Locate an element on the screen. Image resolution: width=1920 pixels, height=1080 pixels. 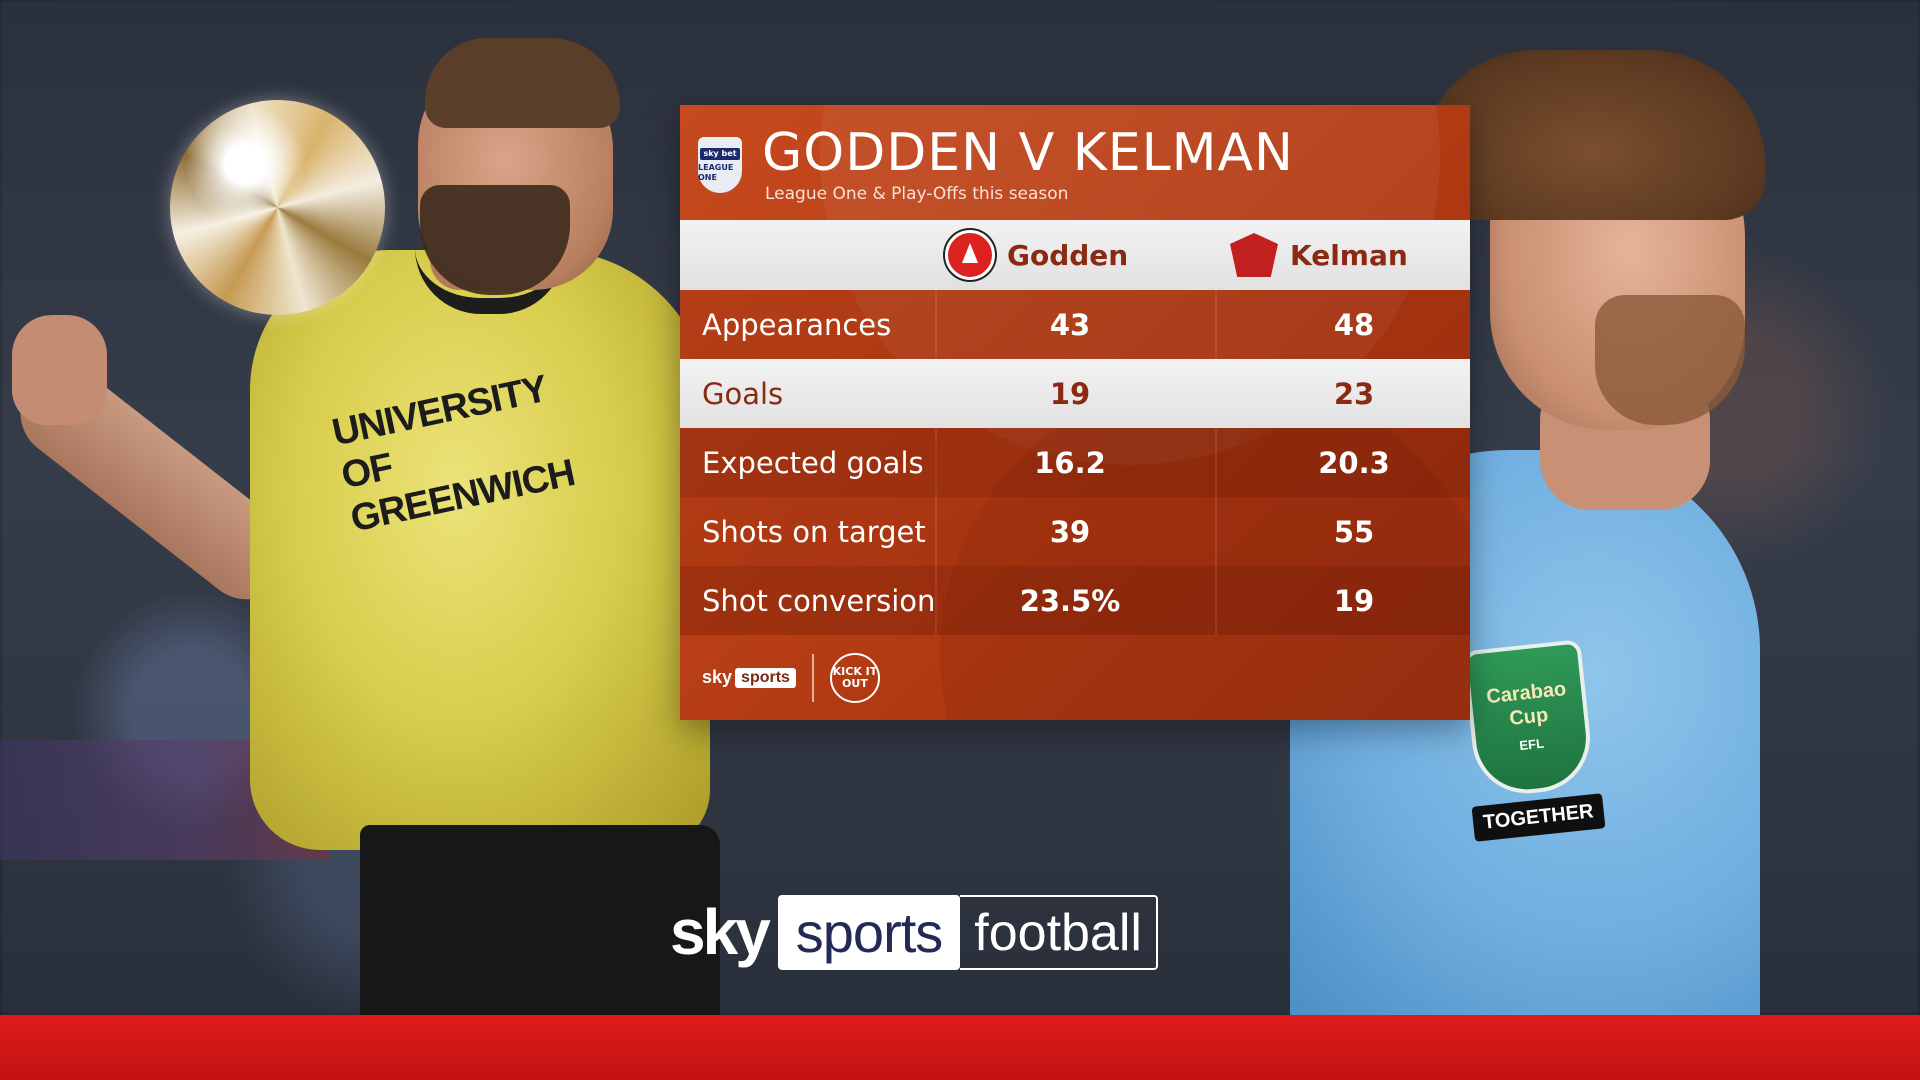
teams-header-row: Godden Kelman is located at coordinates (1075, 255).